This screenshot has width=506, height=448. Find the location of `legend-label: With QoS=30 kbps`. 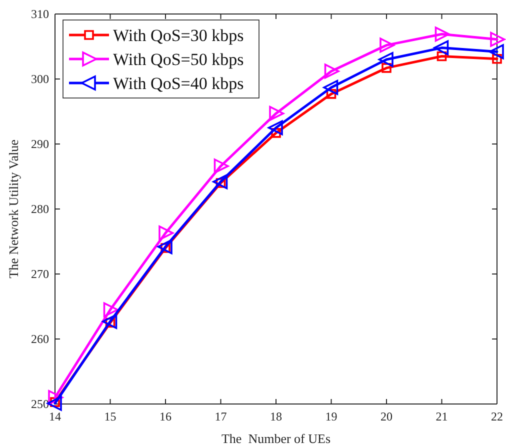

legend-label: With QoS=30 kbps is located at coordinates (178, 35).